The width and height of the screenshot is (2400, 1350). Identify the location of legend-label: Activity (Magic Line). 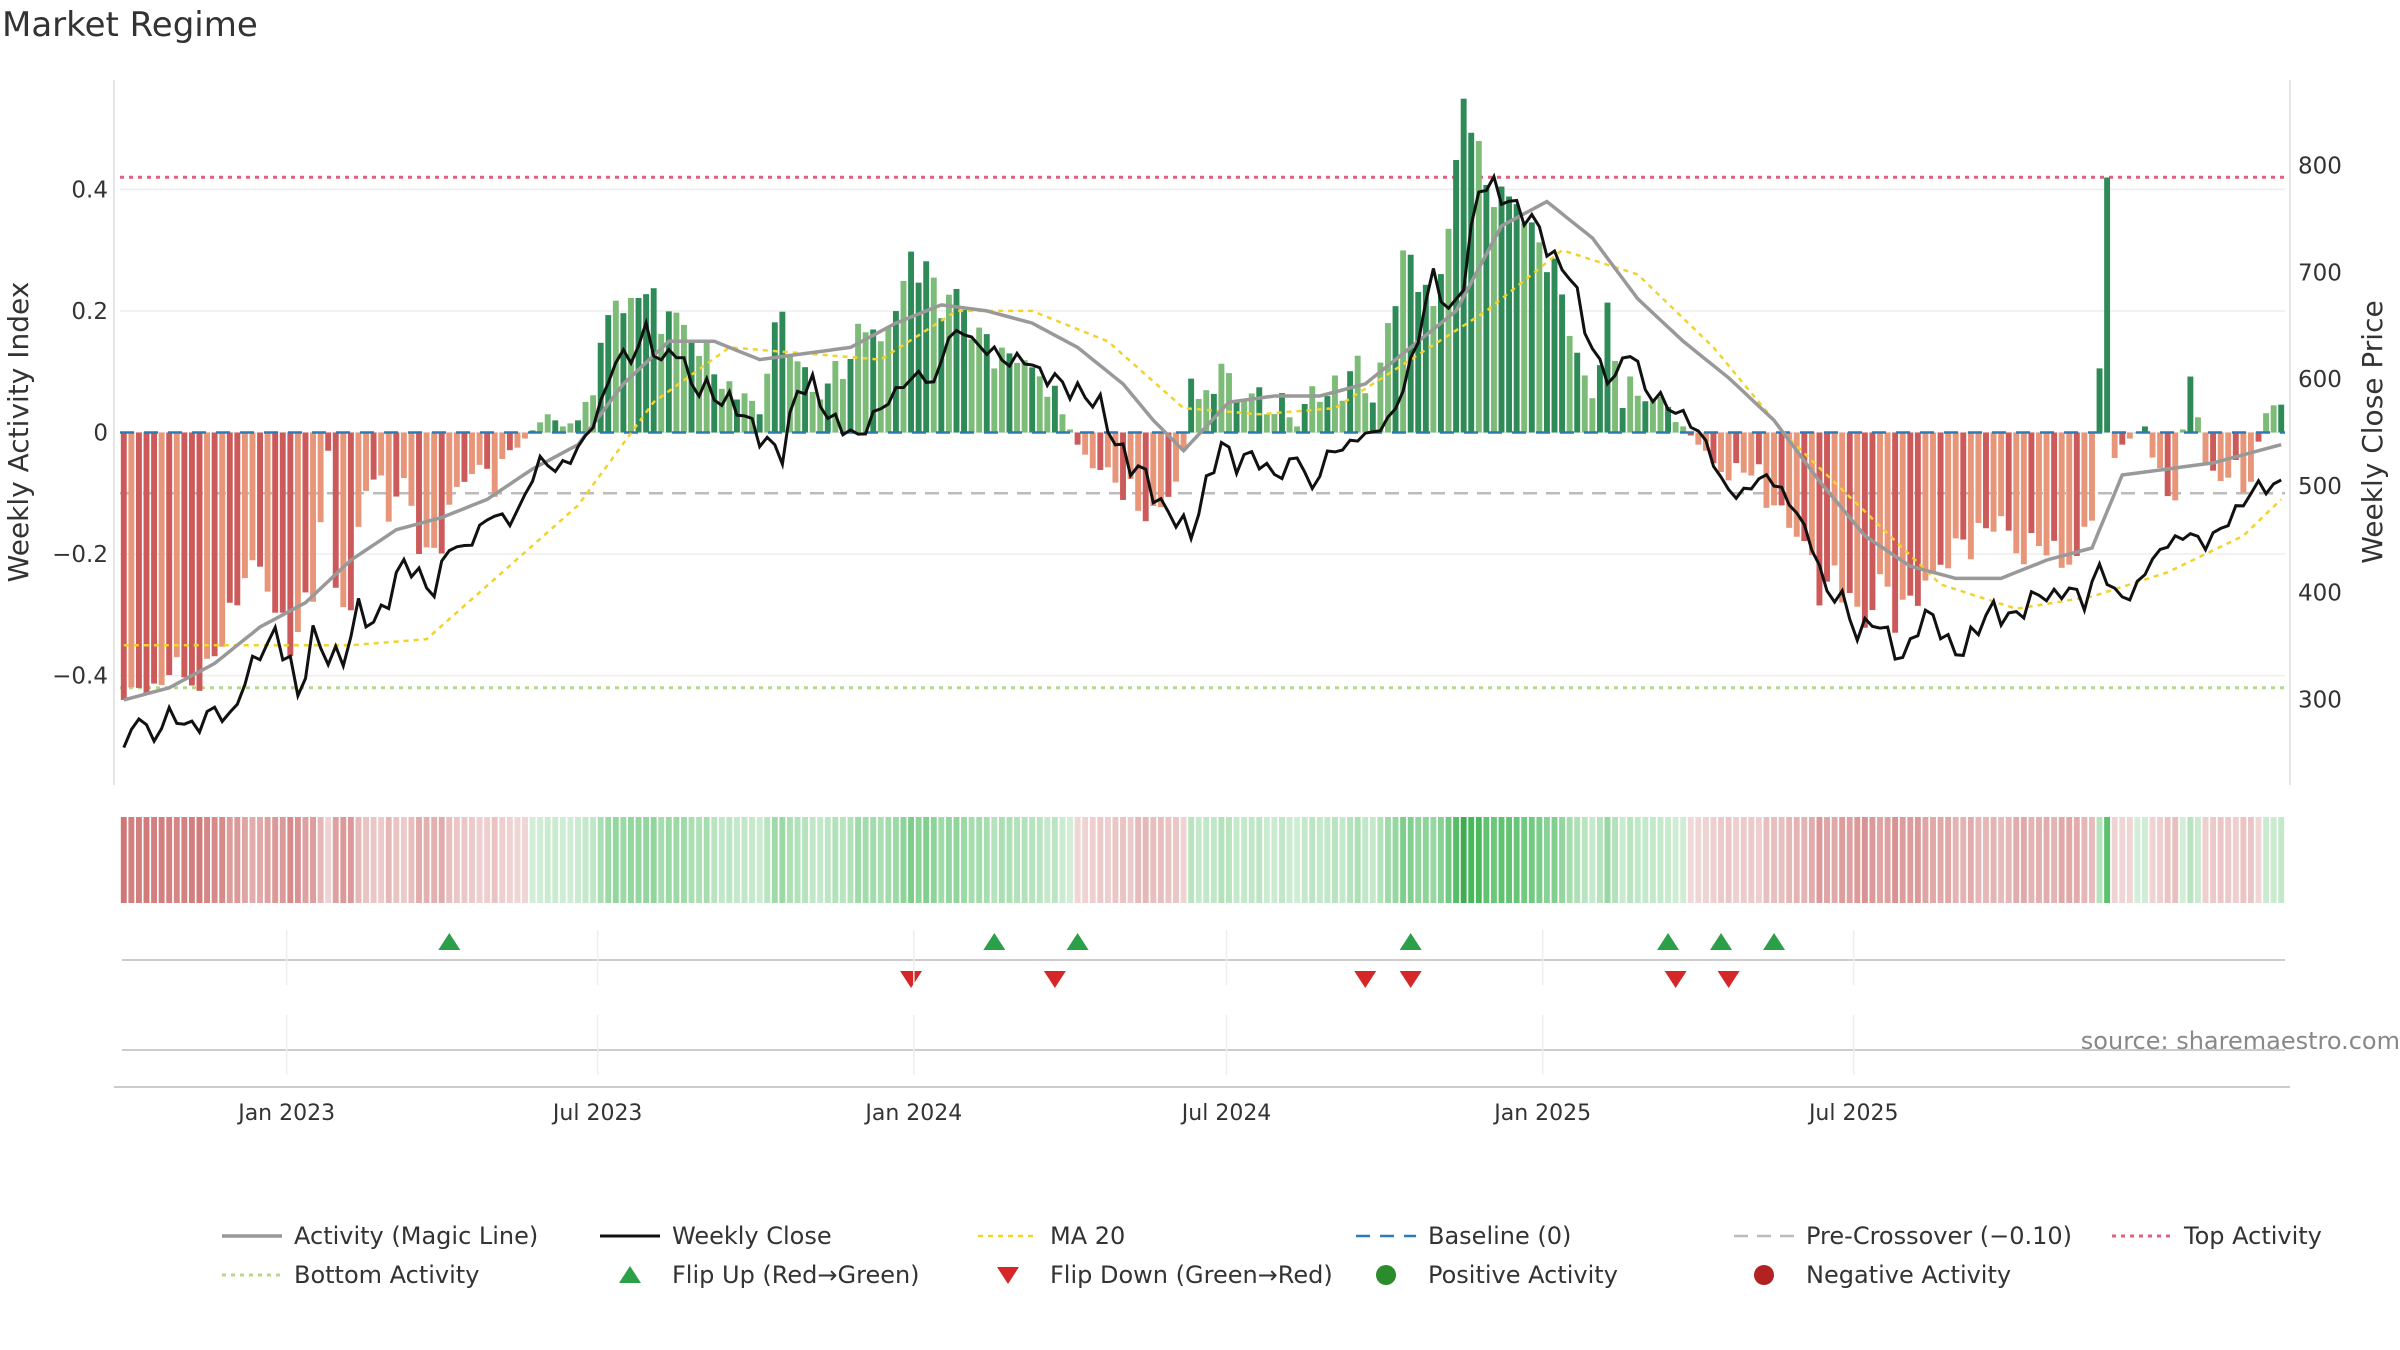
(416, 1236).